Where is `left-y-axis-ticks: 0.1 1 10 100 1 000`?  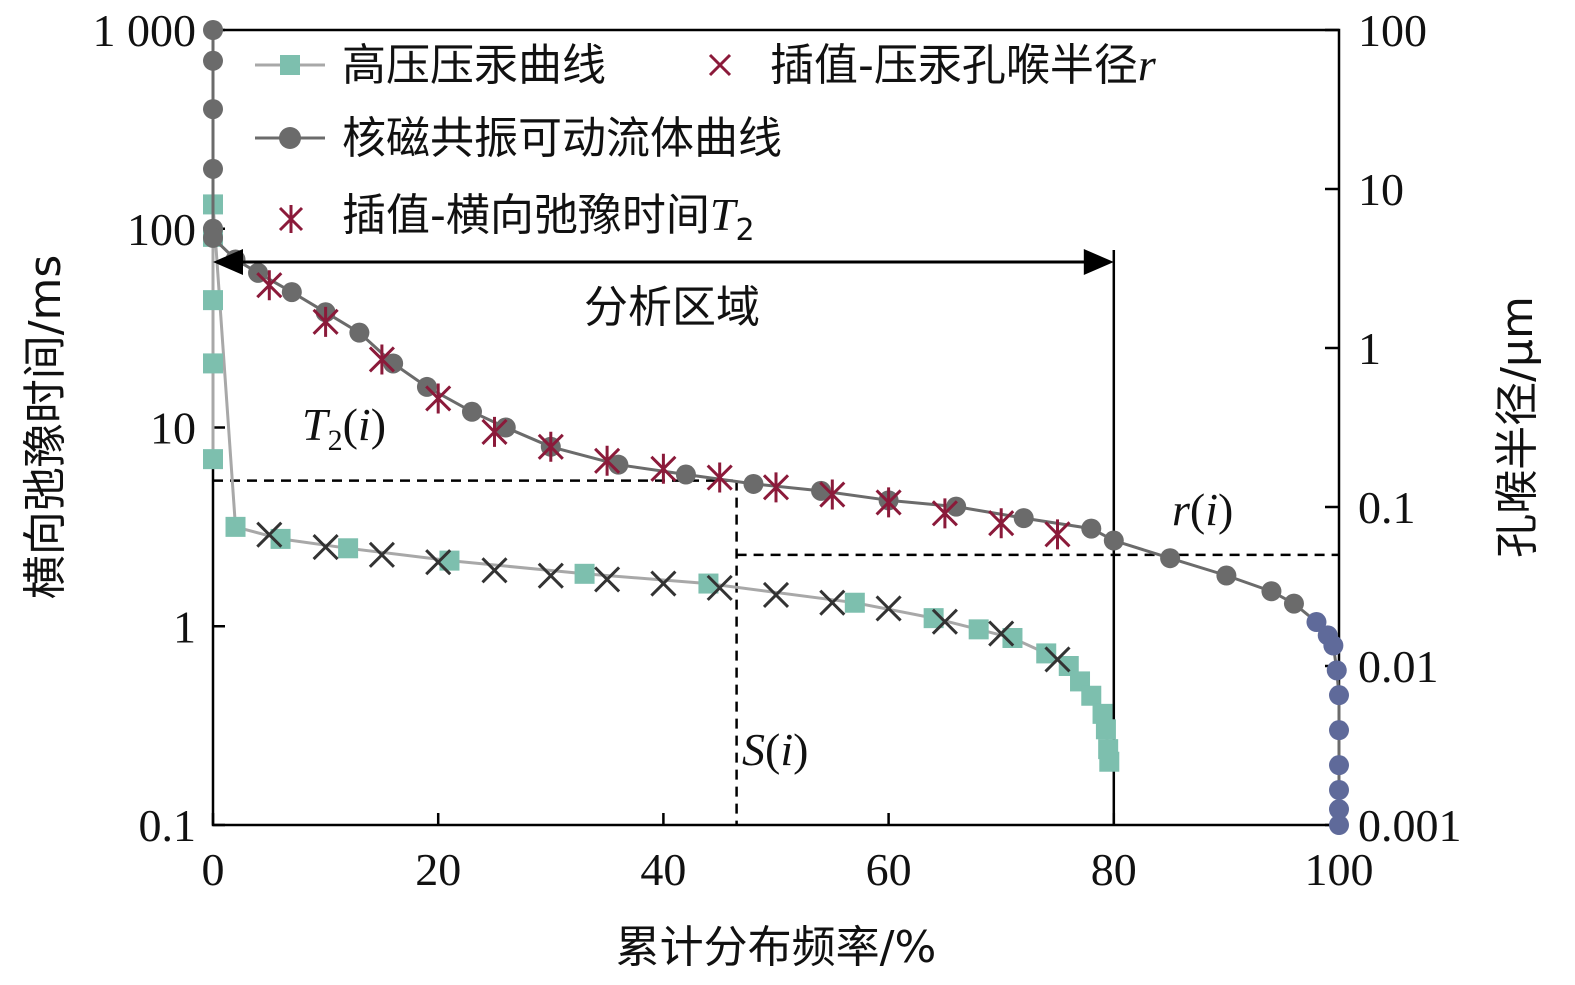 left-y-axis-ticks: 0.1 1 10 100 1 000 is located at coordinates (159, 428).